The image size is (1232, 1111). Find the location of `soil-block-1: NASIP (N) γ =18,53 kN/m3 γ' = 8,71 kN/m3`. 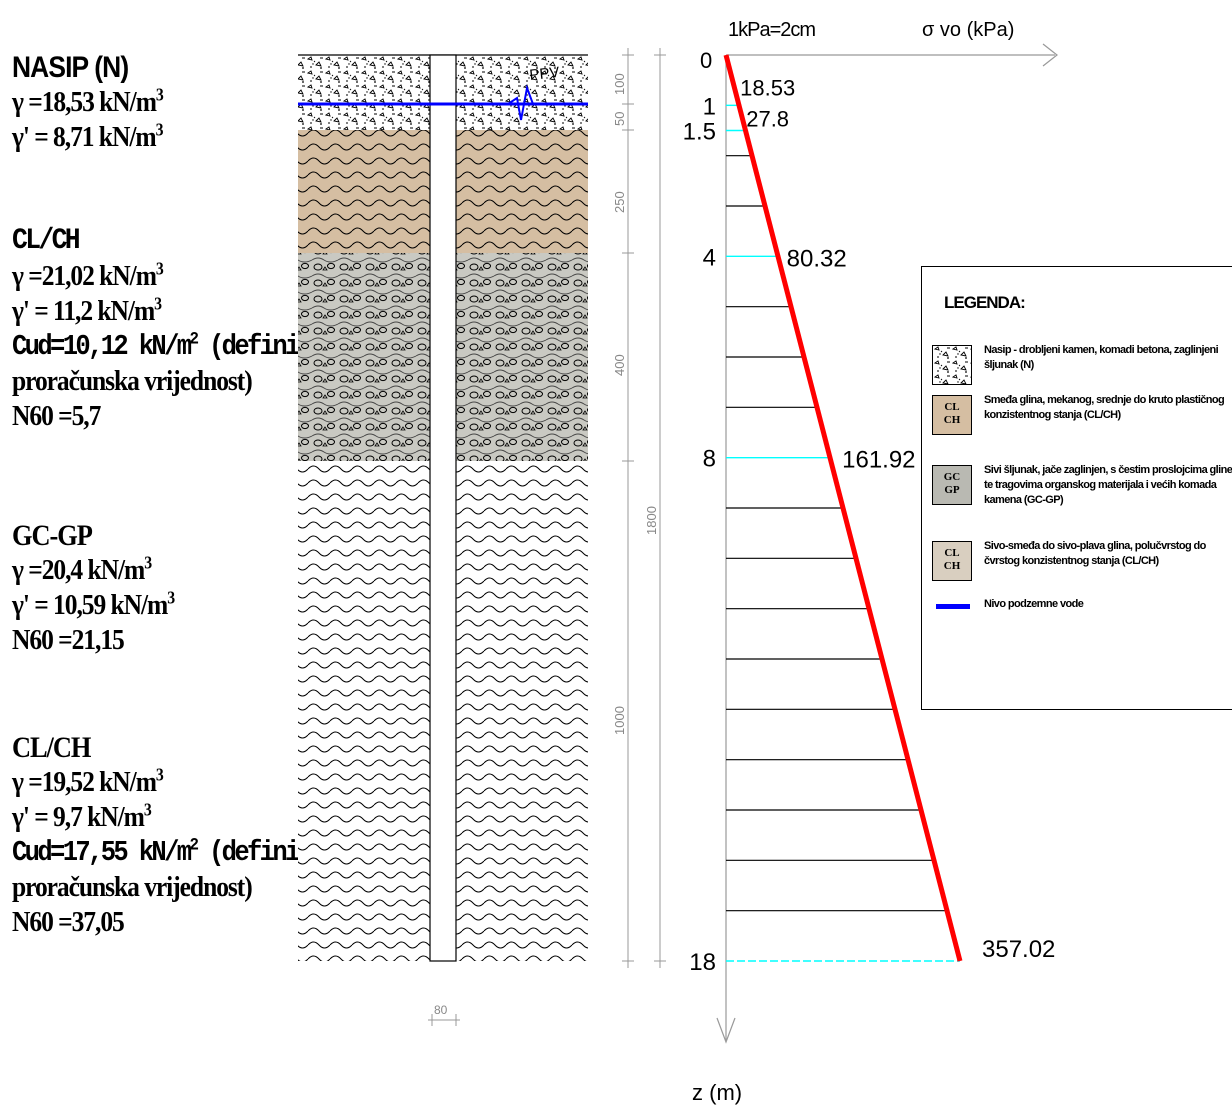

soil-block-1: NASIP (N) γ =18,53 kN/m3 γ' = 8,71 kN/m3 is located at coordinates (97, 102).